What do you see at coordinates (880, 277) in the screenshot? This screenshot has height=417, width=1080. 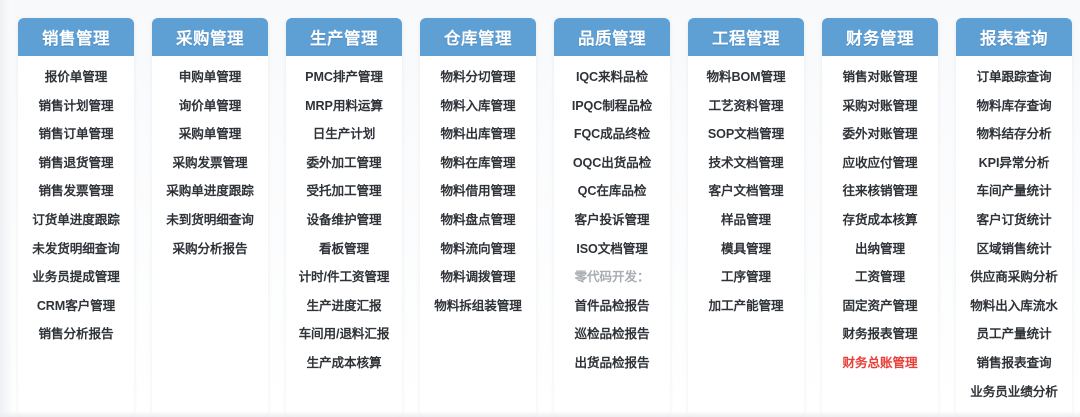 I see `module-item: 工资管理` at bounding box center [880, 277].